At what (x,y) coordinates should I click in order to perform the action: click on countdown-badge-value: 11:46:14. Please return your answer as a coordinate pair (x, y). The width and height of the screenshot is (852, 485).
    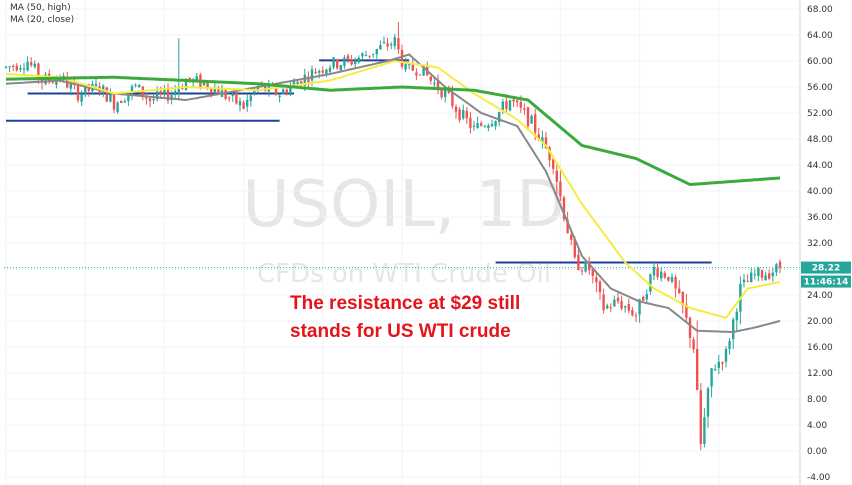
    Looking at the image, I should click on (826, 283).